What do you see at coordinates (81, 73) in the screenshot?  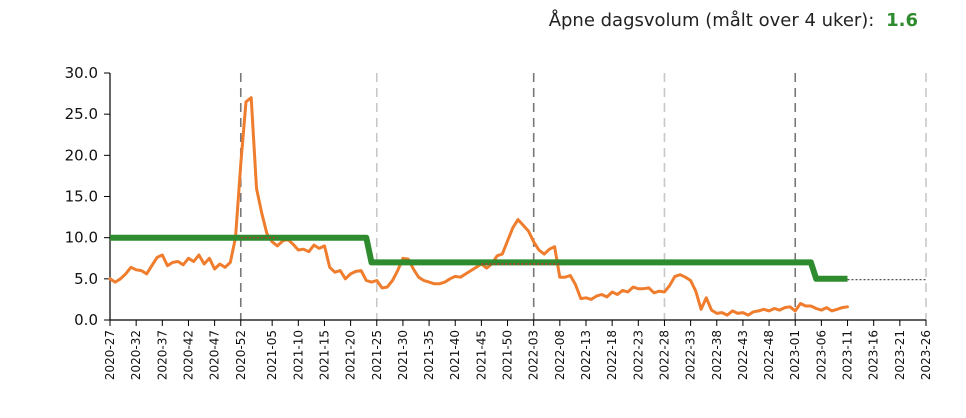 I see `y-tick-label-30.0: 30.0` at bounding box center [81, 73].